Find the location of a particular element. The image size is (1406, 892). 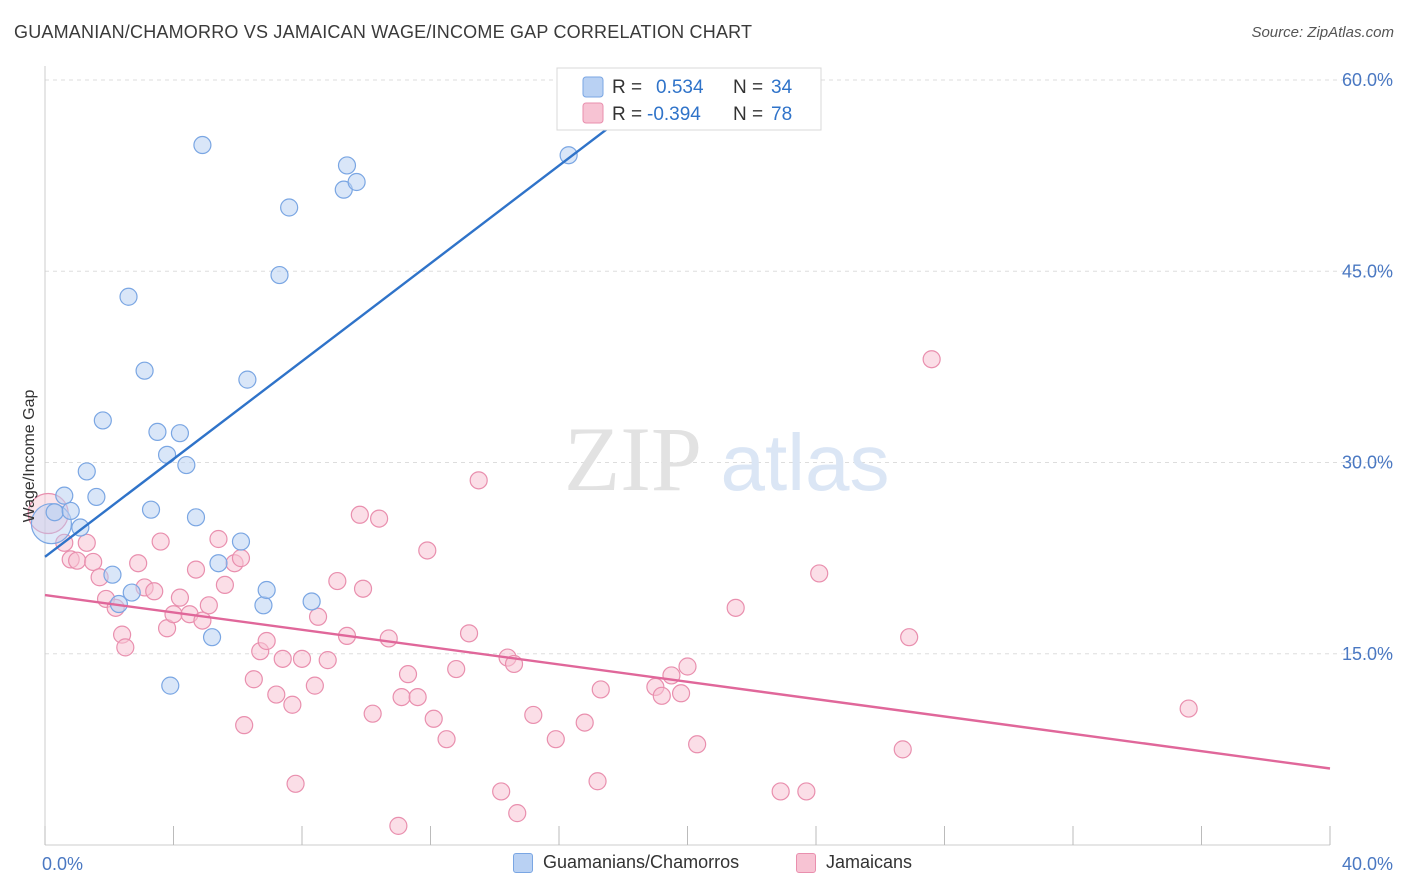

watermark-atlas: atlas is located at coordinates (805, 462).